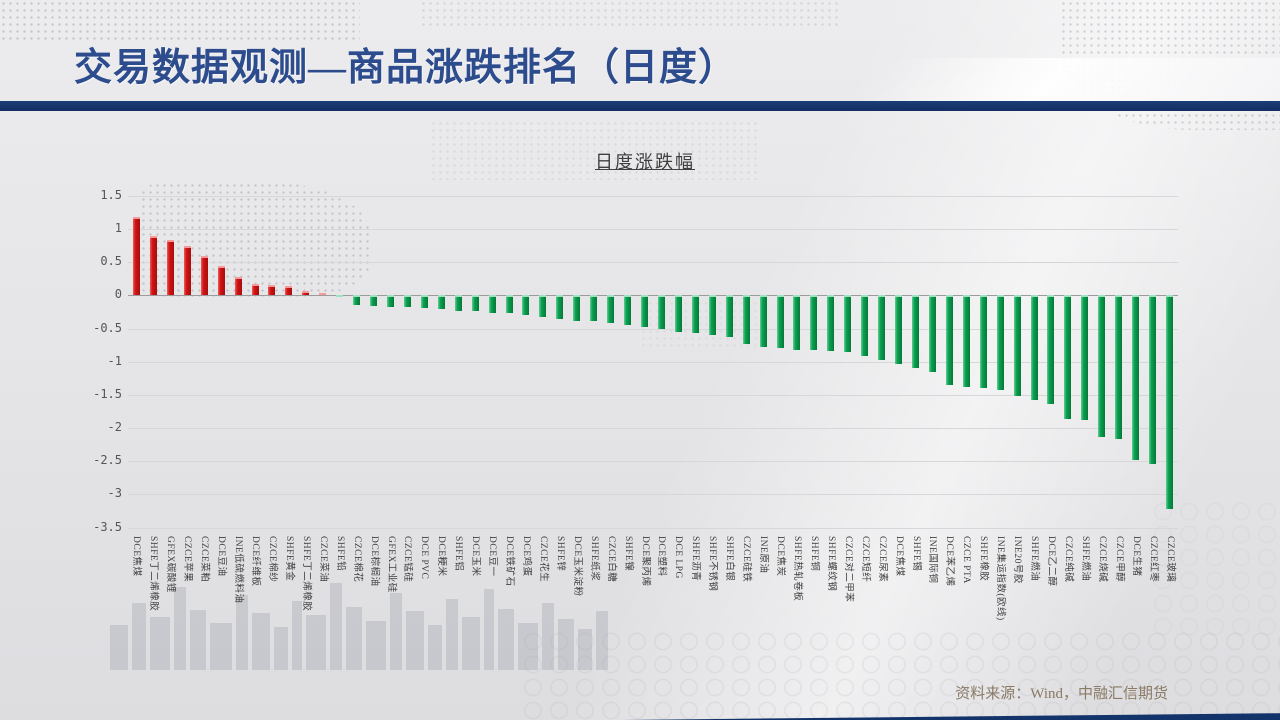  Describe the element at coordinates (107, 327) in the screenshot. I see `y-axis-tick-label: -0.5` at that location.